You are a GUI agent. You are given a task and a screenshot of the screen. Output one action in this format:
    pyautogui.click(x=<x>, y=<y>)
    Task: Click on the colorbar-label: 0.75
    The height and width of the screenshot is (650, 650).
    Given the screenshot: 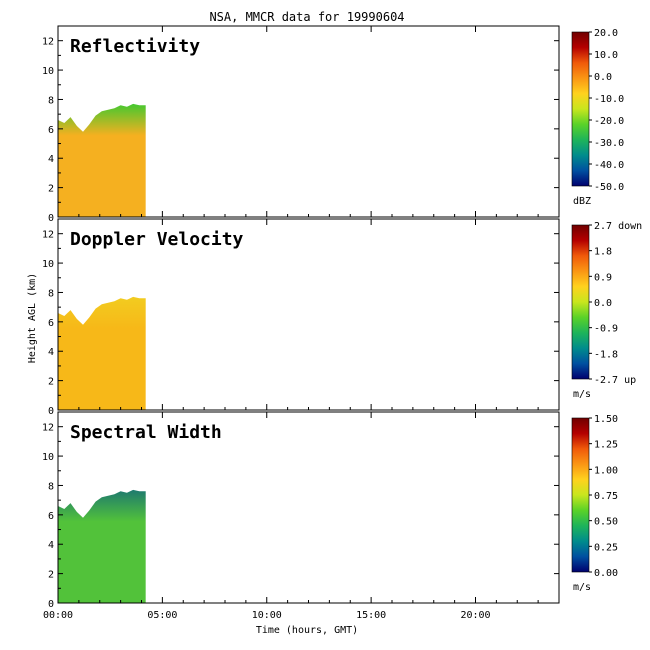 What is the action you would take?
    pyautogui.click(x=606, y=496)
    